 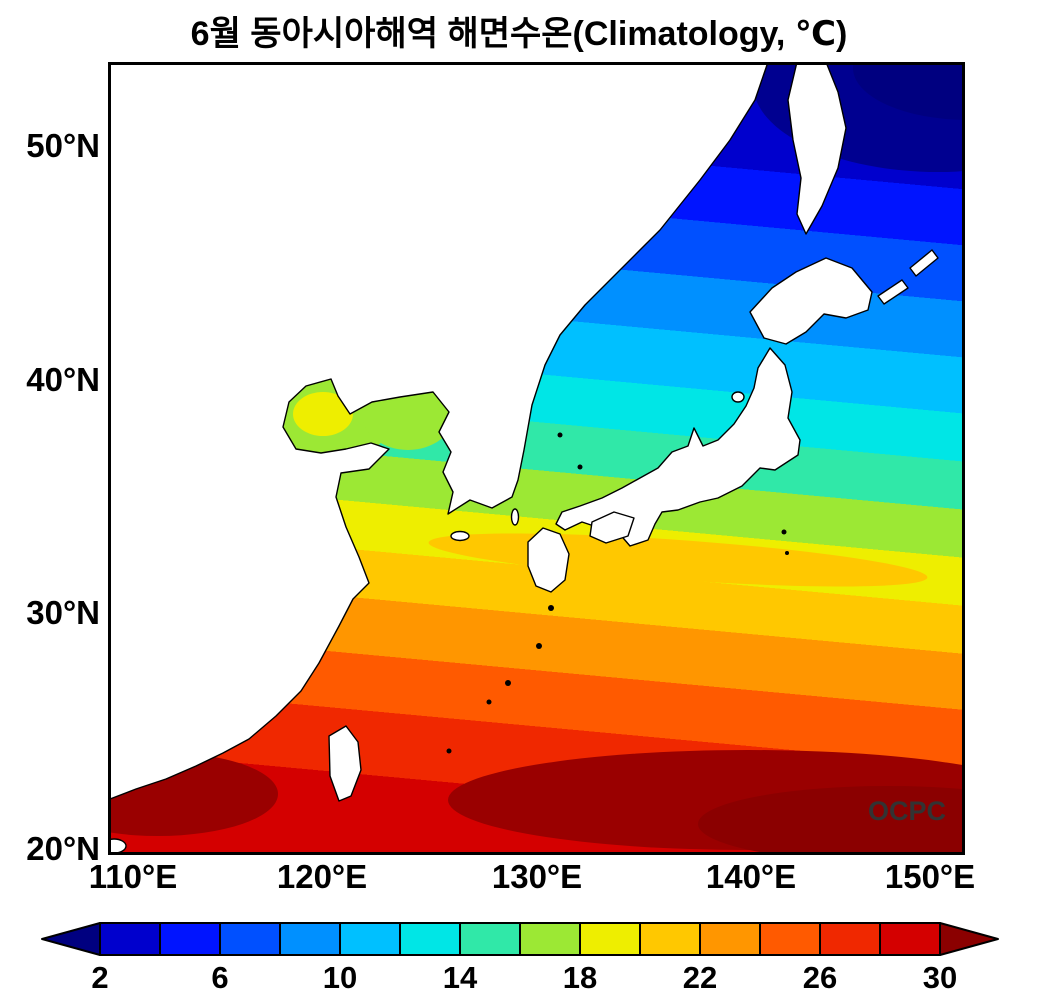 I want to click on x-tick-130e: 130°E, so click(x=537, y=876).